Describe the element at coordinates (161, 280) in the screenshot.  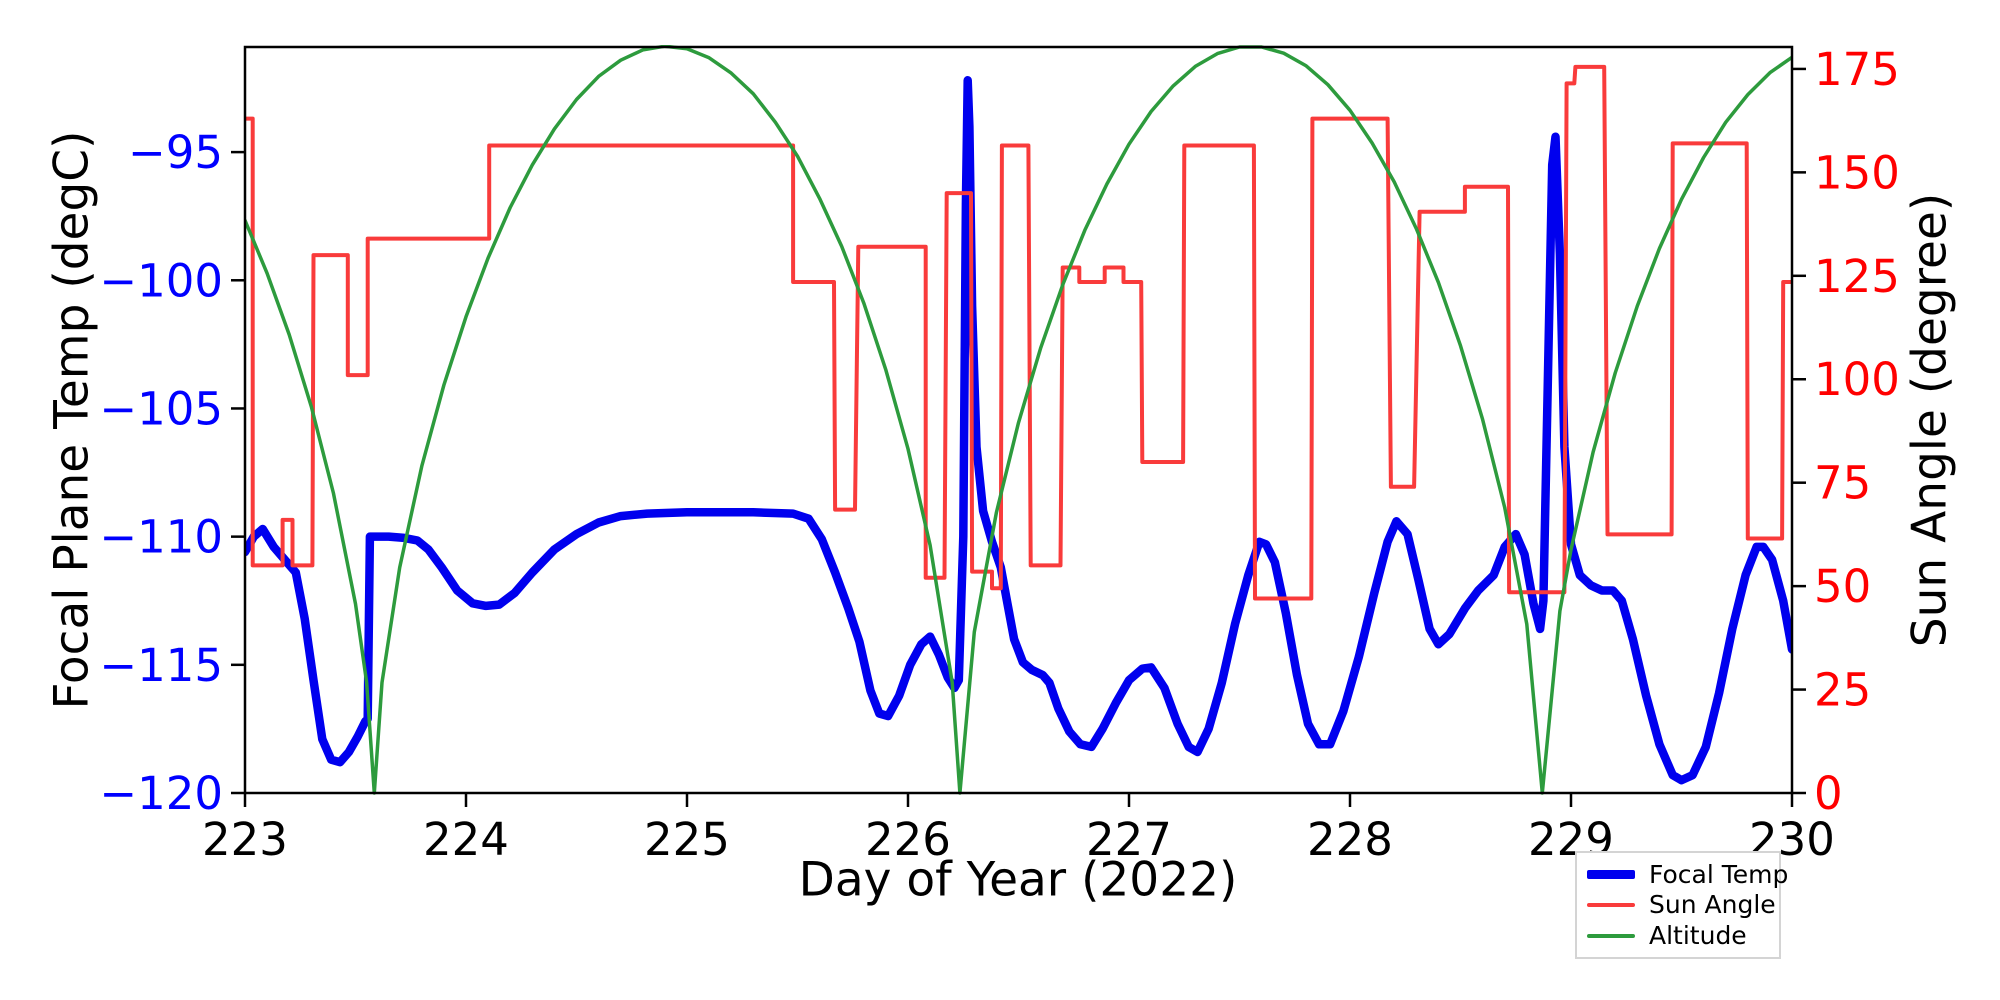
I see `y-left-tick-label: −100` at that location.